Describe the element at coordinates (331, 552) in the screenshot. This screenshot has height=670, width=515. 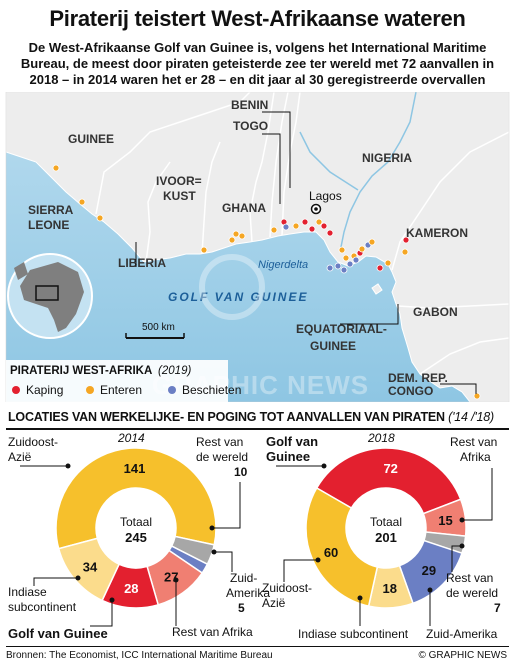
I see `slice-value-label: 60` at that location.